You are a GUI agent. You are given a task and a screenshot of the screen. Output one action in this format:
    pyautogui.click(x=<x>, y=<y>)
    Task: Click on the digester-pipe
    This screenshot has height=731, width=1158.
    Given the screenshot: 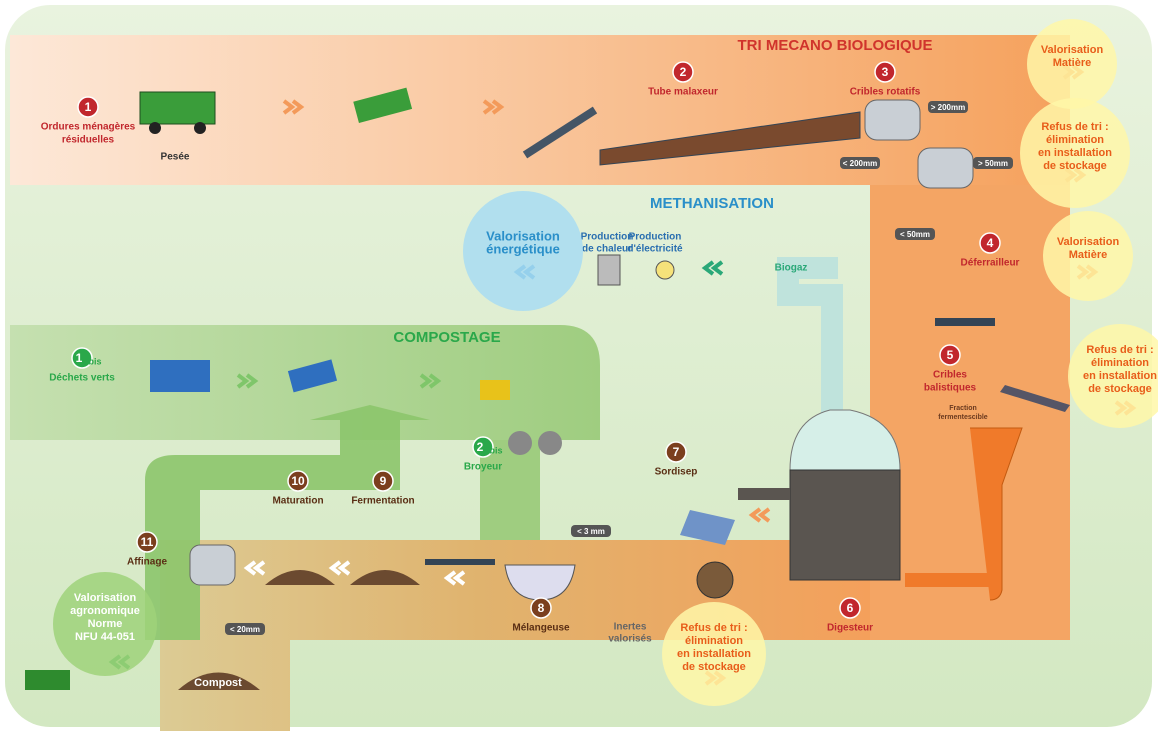 What is the action you would take?
    pyautogui.click(x=764, y=494)
    